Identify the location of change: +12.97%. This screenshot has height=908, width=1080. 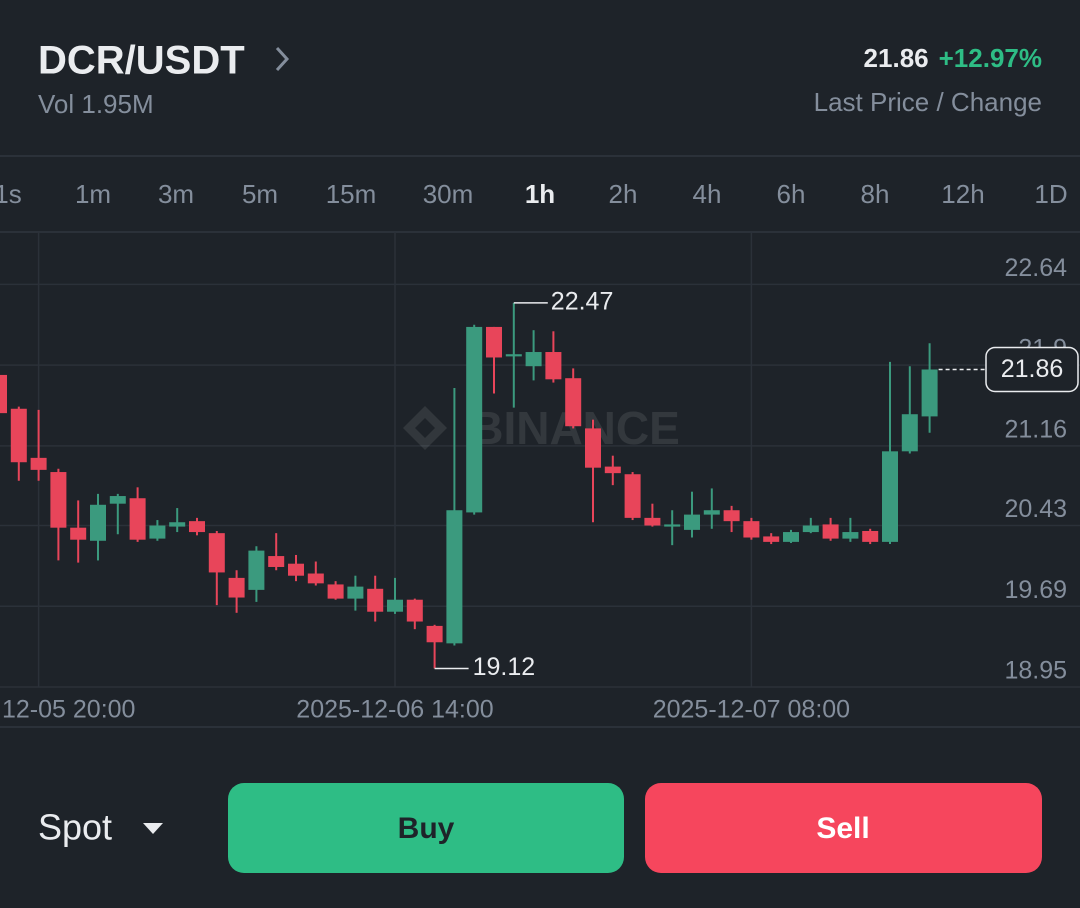
(990, 58).